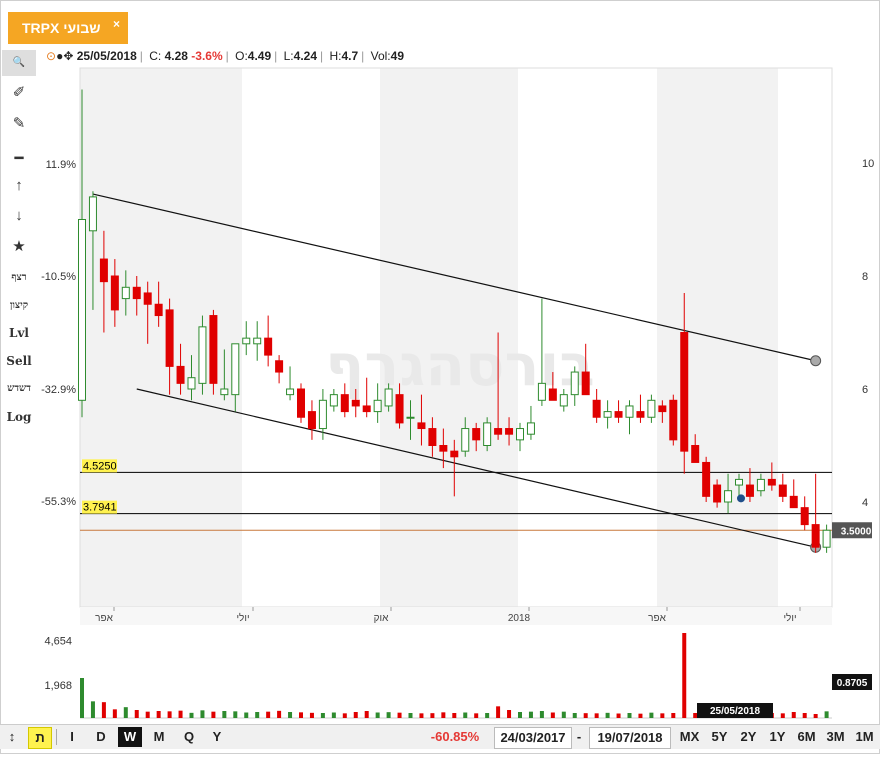 The height and width of the screenshot is (758, 888). Describe the element at coordinates (217, 736) in the screenshot. I see `interval-y-button: Y` at that location.